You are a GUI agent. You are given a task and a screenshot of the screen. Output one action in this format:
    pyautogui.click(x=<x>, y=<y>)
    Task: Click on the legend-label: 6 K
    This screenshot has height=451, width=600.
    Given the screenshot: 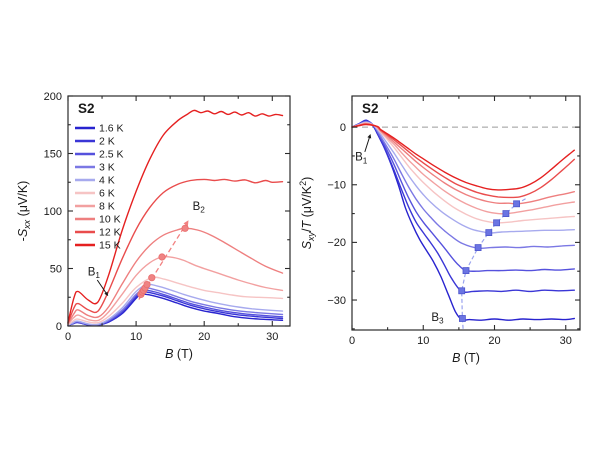 What is the action you would take?
    pyautogui.click(x=107, y=194)
    